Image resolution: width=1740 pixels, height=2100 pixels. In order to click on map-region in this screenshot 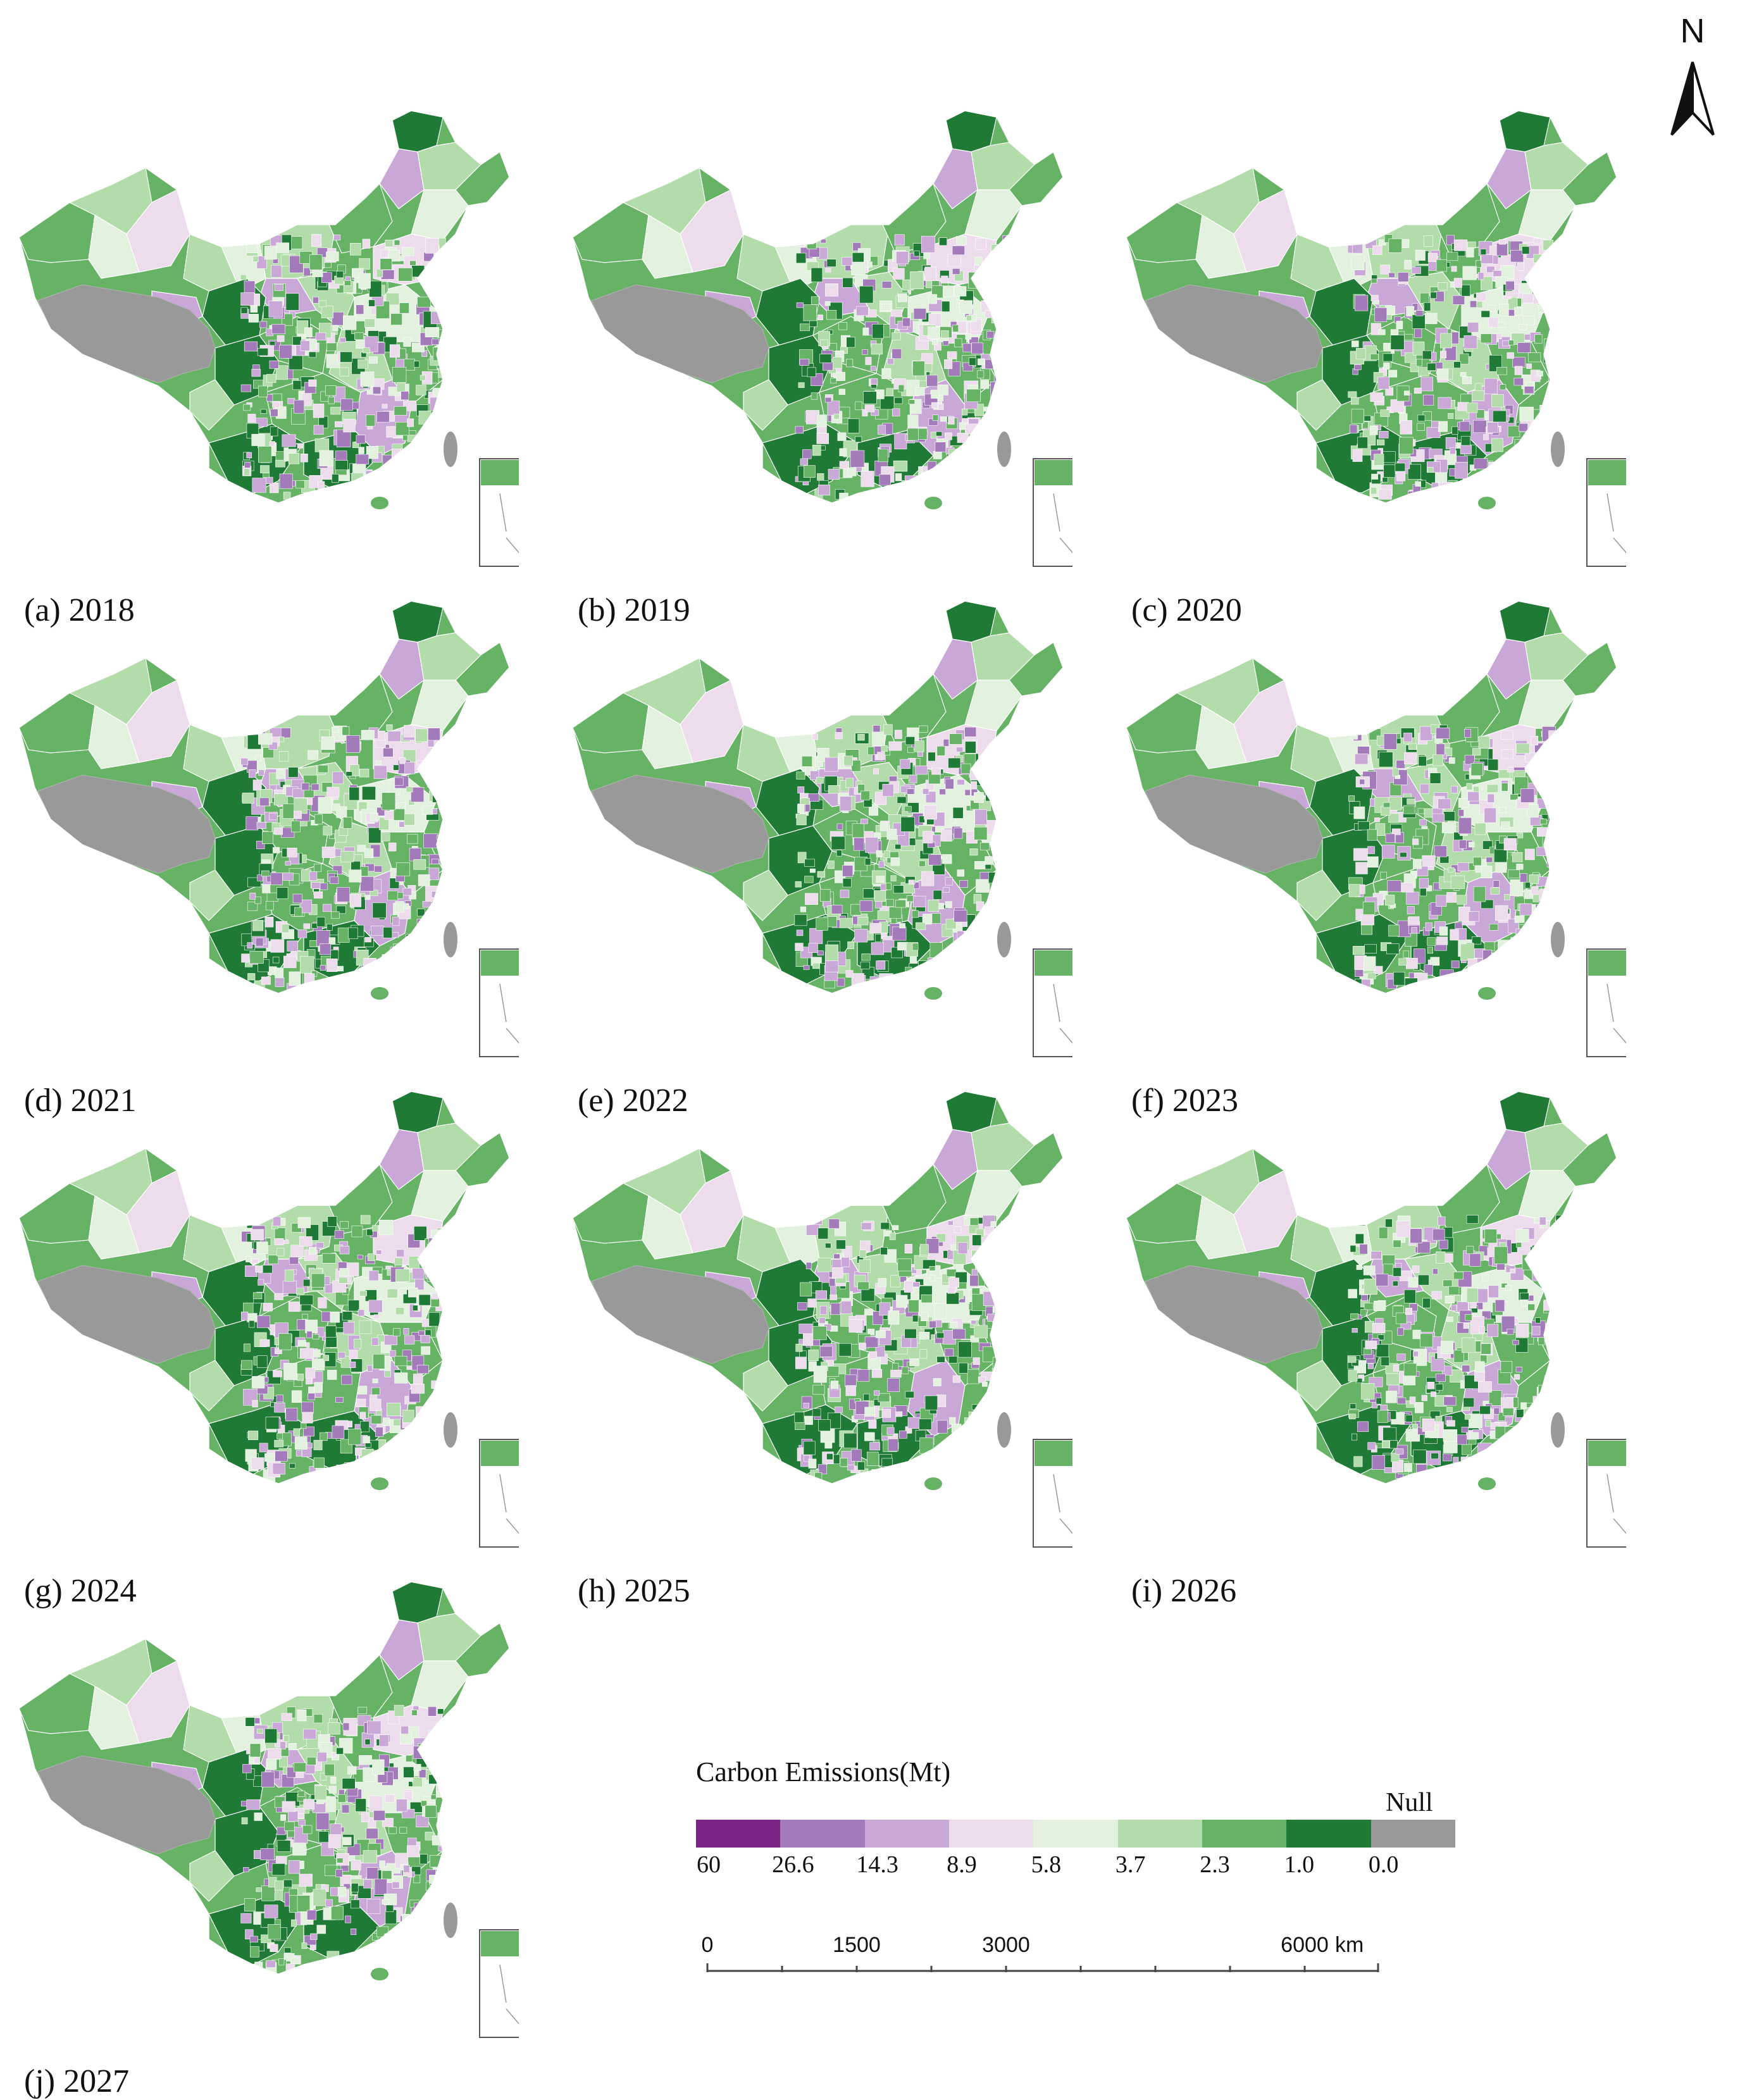, I will do `click(1319, 405)`.